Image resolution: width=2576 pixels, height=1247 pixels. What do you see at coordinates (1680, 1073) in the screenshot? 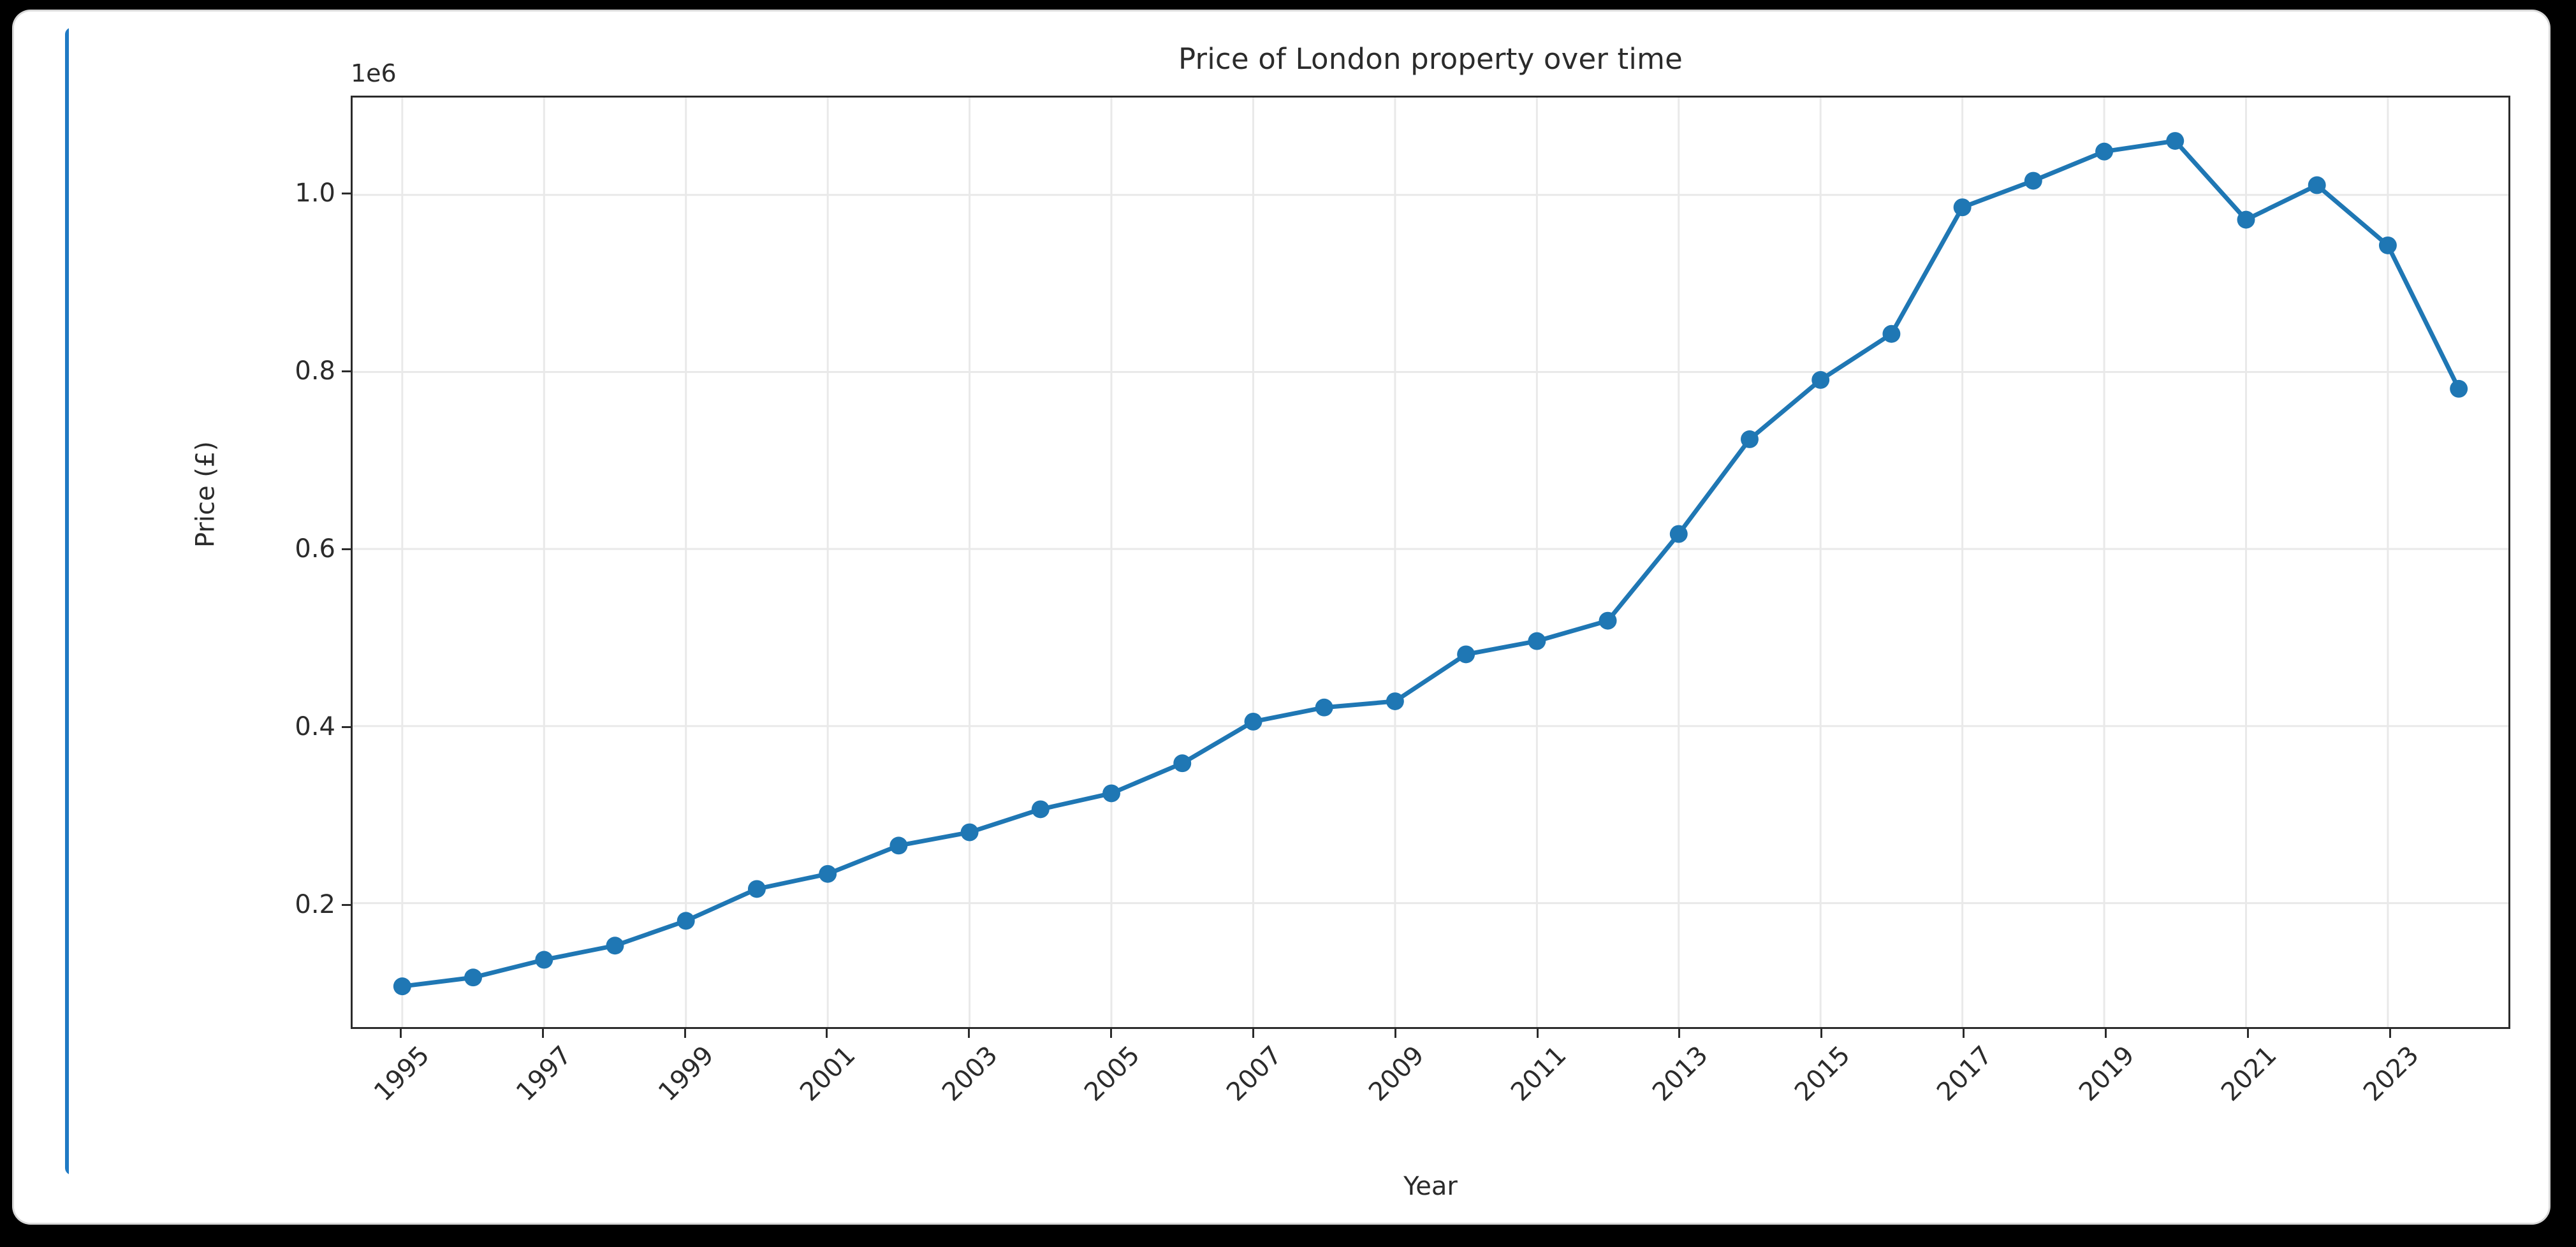
I see `x-tick-label: 2013` at bounding box center [1680, 1073].